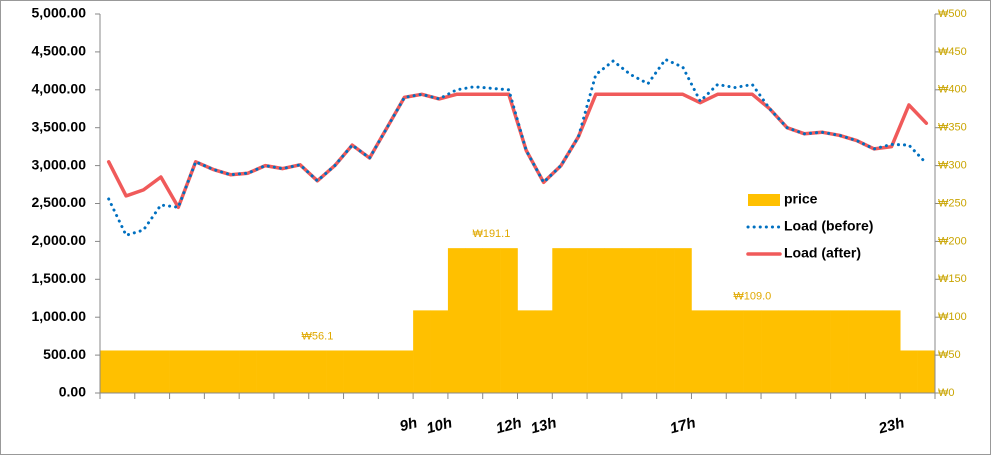 Image resolution: width=991 pixels, height=455 pixels. I want to click on y-tick-label: 3,500.00, so click(59, 126).